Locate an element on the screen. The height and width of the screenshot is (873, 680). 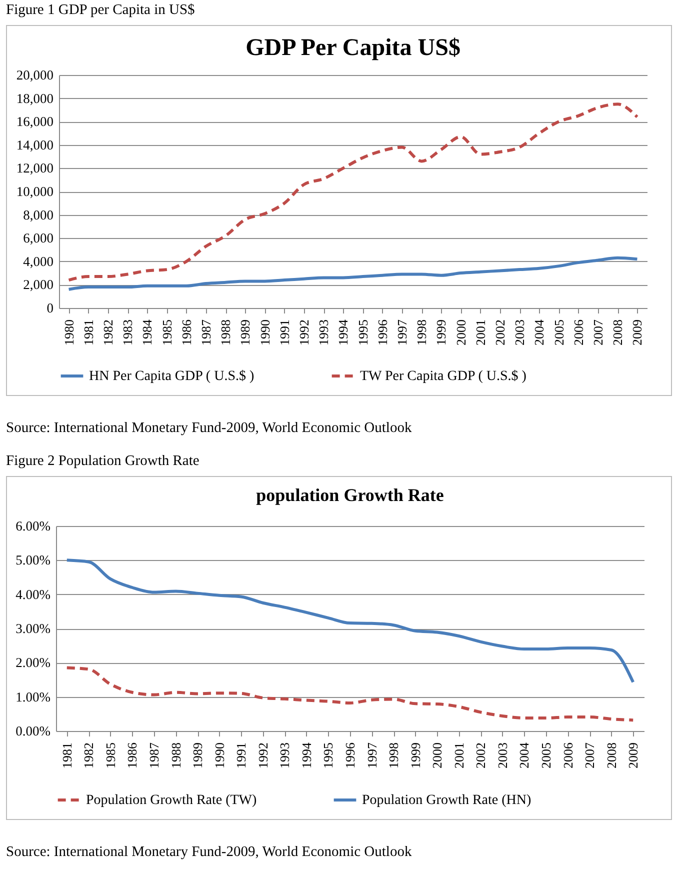
y-tick-label: 5.00% is located at coordinates (33, 560).